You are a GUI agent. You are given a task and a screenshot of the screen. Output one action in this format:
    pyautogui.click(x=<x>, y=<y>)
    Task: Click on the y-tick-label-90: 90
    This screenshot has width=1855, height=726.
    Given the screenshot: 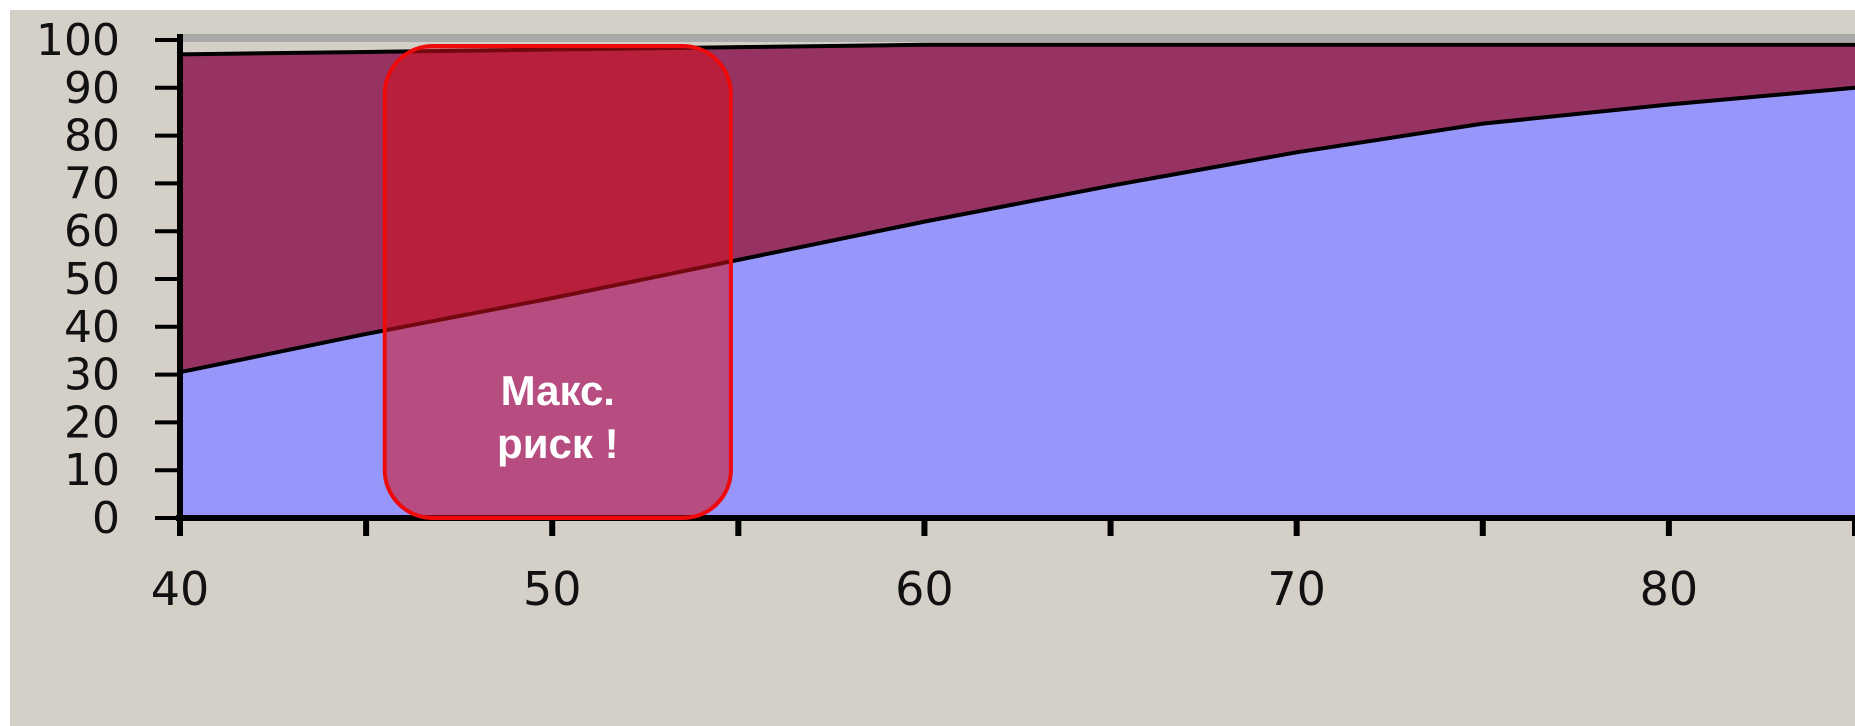 What is the action you would take?
    pyautogui.click(x=92, y=88)
    